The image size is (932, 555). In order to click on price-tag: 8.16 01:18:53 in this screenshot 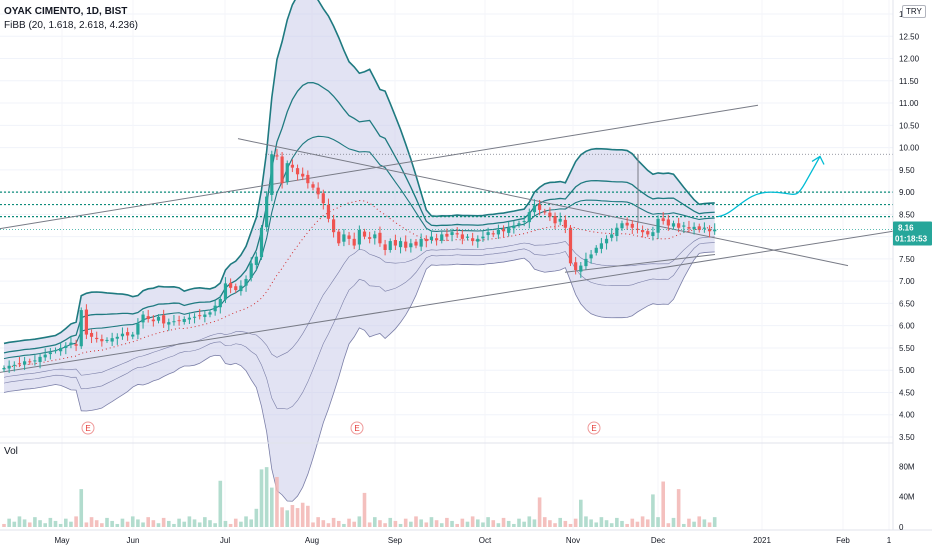, I will do `click(466, 233)`.